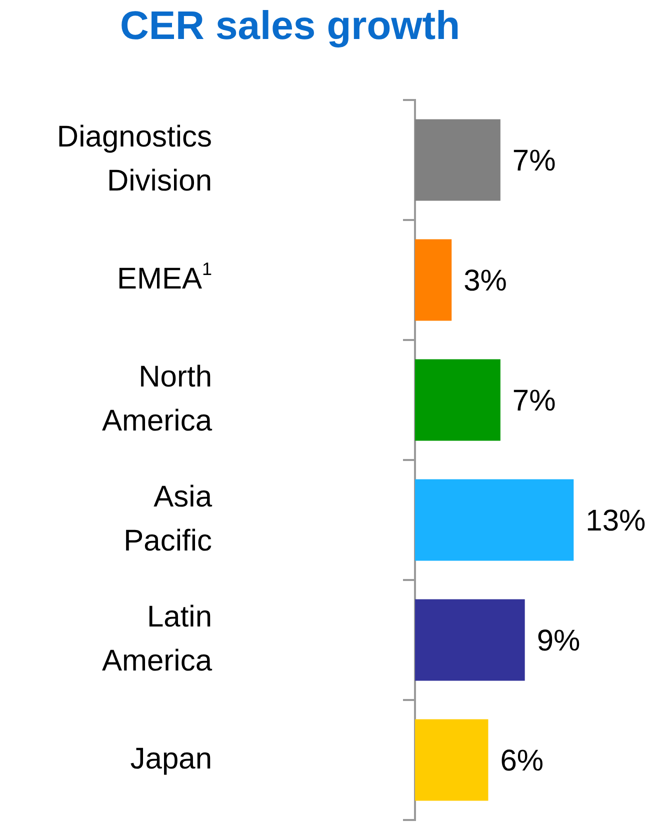 The height and width of the screenshot is (825, 671). I want to click on y-tick-label: Diagnostics Division, so click(134, 159).